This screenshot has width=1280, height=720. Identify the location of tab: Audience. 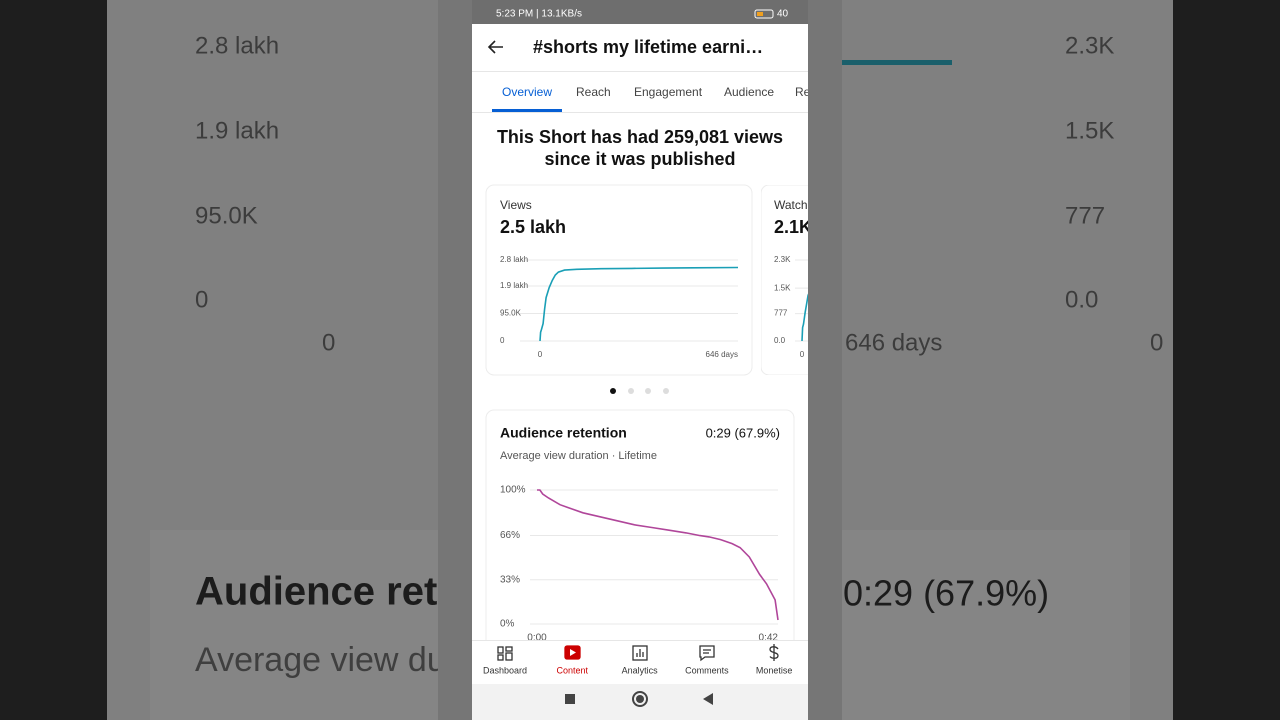
(749, 92).